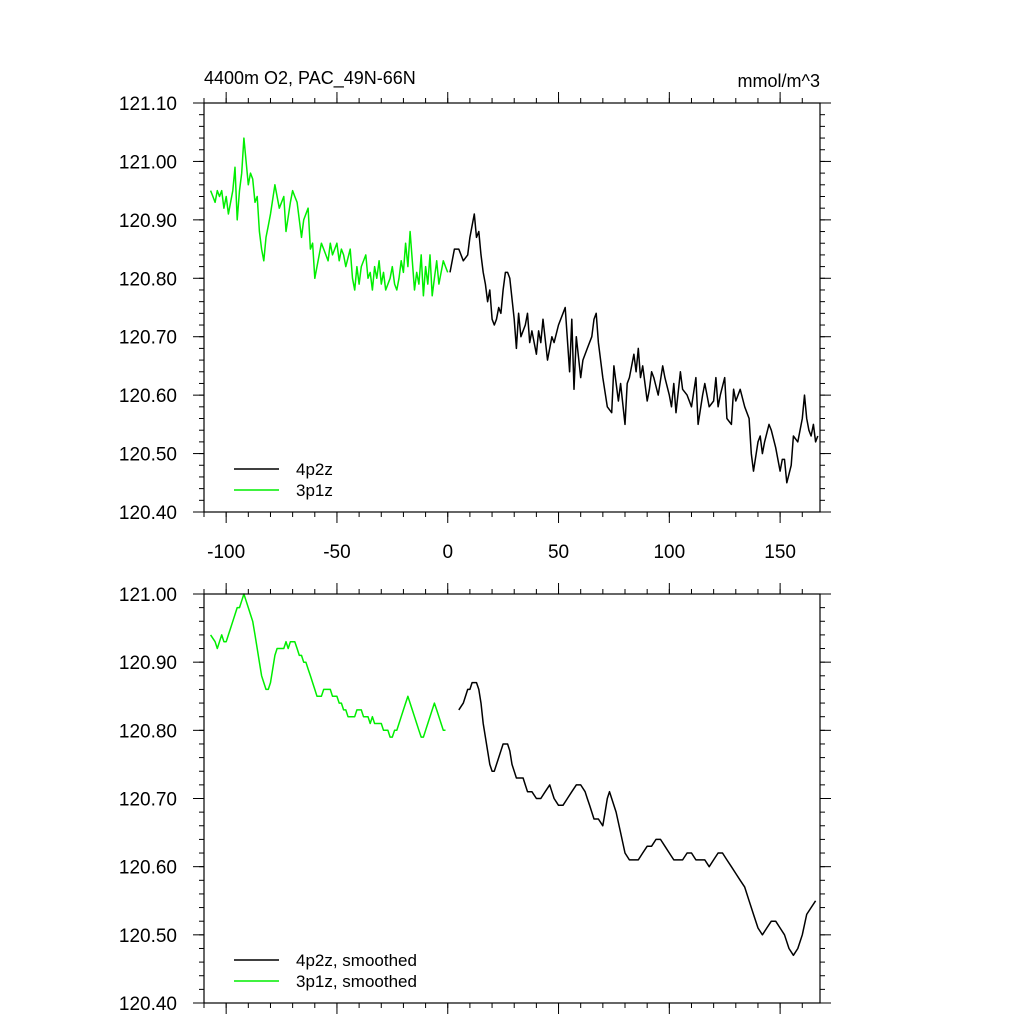 This screenshot has width=1024, height=1024. I want to click on top-series-4p2z, so click(634, 348).